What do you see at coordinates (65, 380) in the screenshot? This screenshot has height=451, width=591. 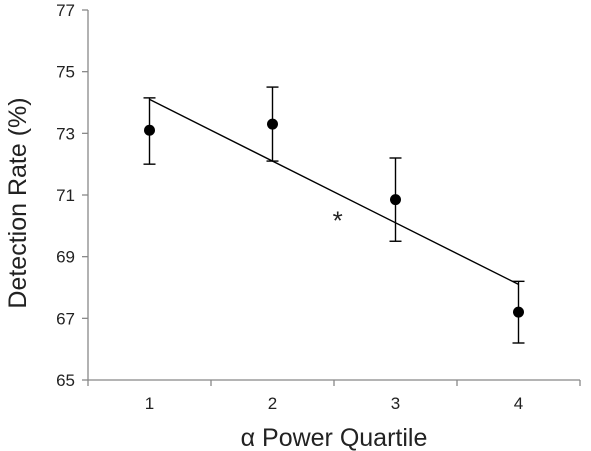 I see `y-tick-label: 65` at bounding box center [65, 380].